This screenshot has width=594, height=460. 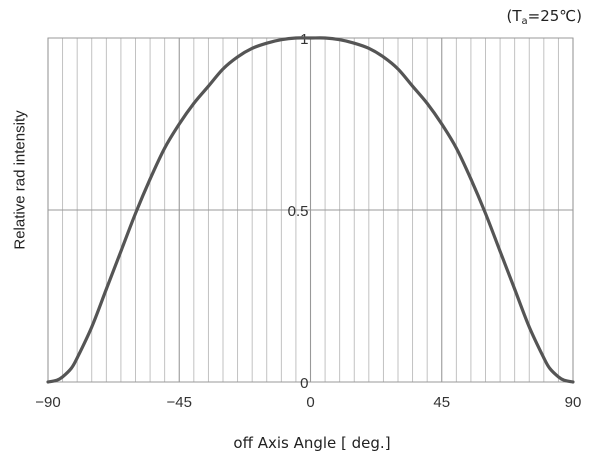 I want to click on x-tick-label: −45, so click(x=179, y=402).